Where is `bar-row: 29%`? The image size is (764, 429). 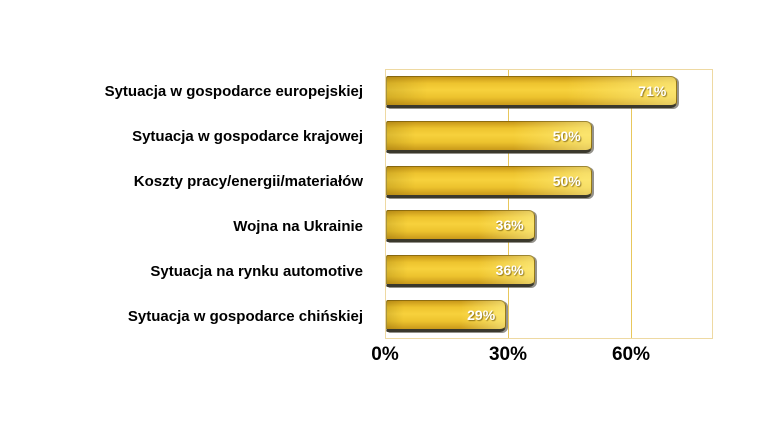
bar-row: 29% is located at coordinates (549, 315).